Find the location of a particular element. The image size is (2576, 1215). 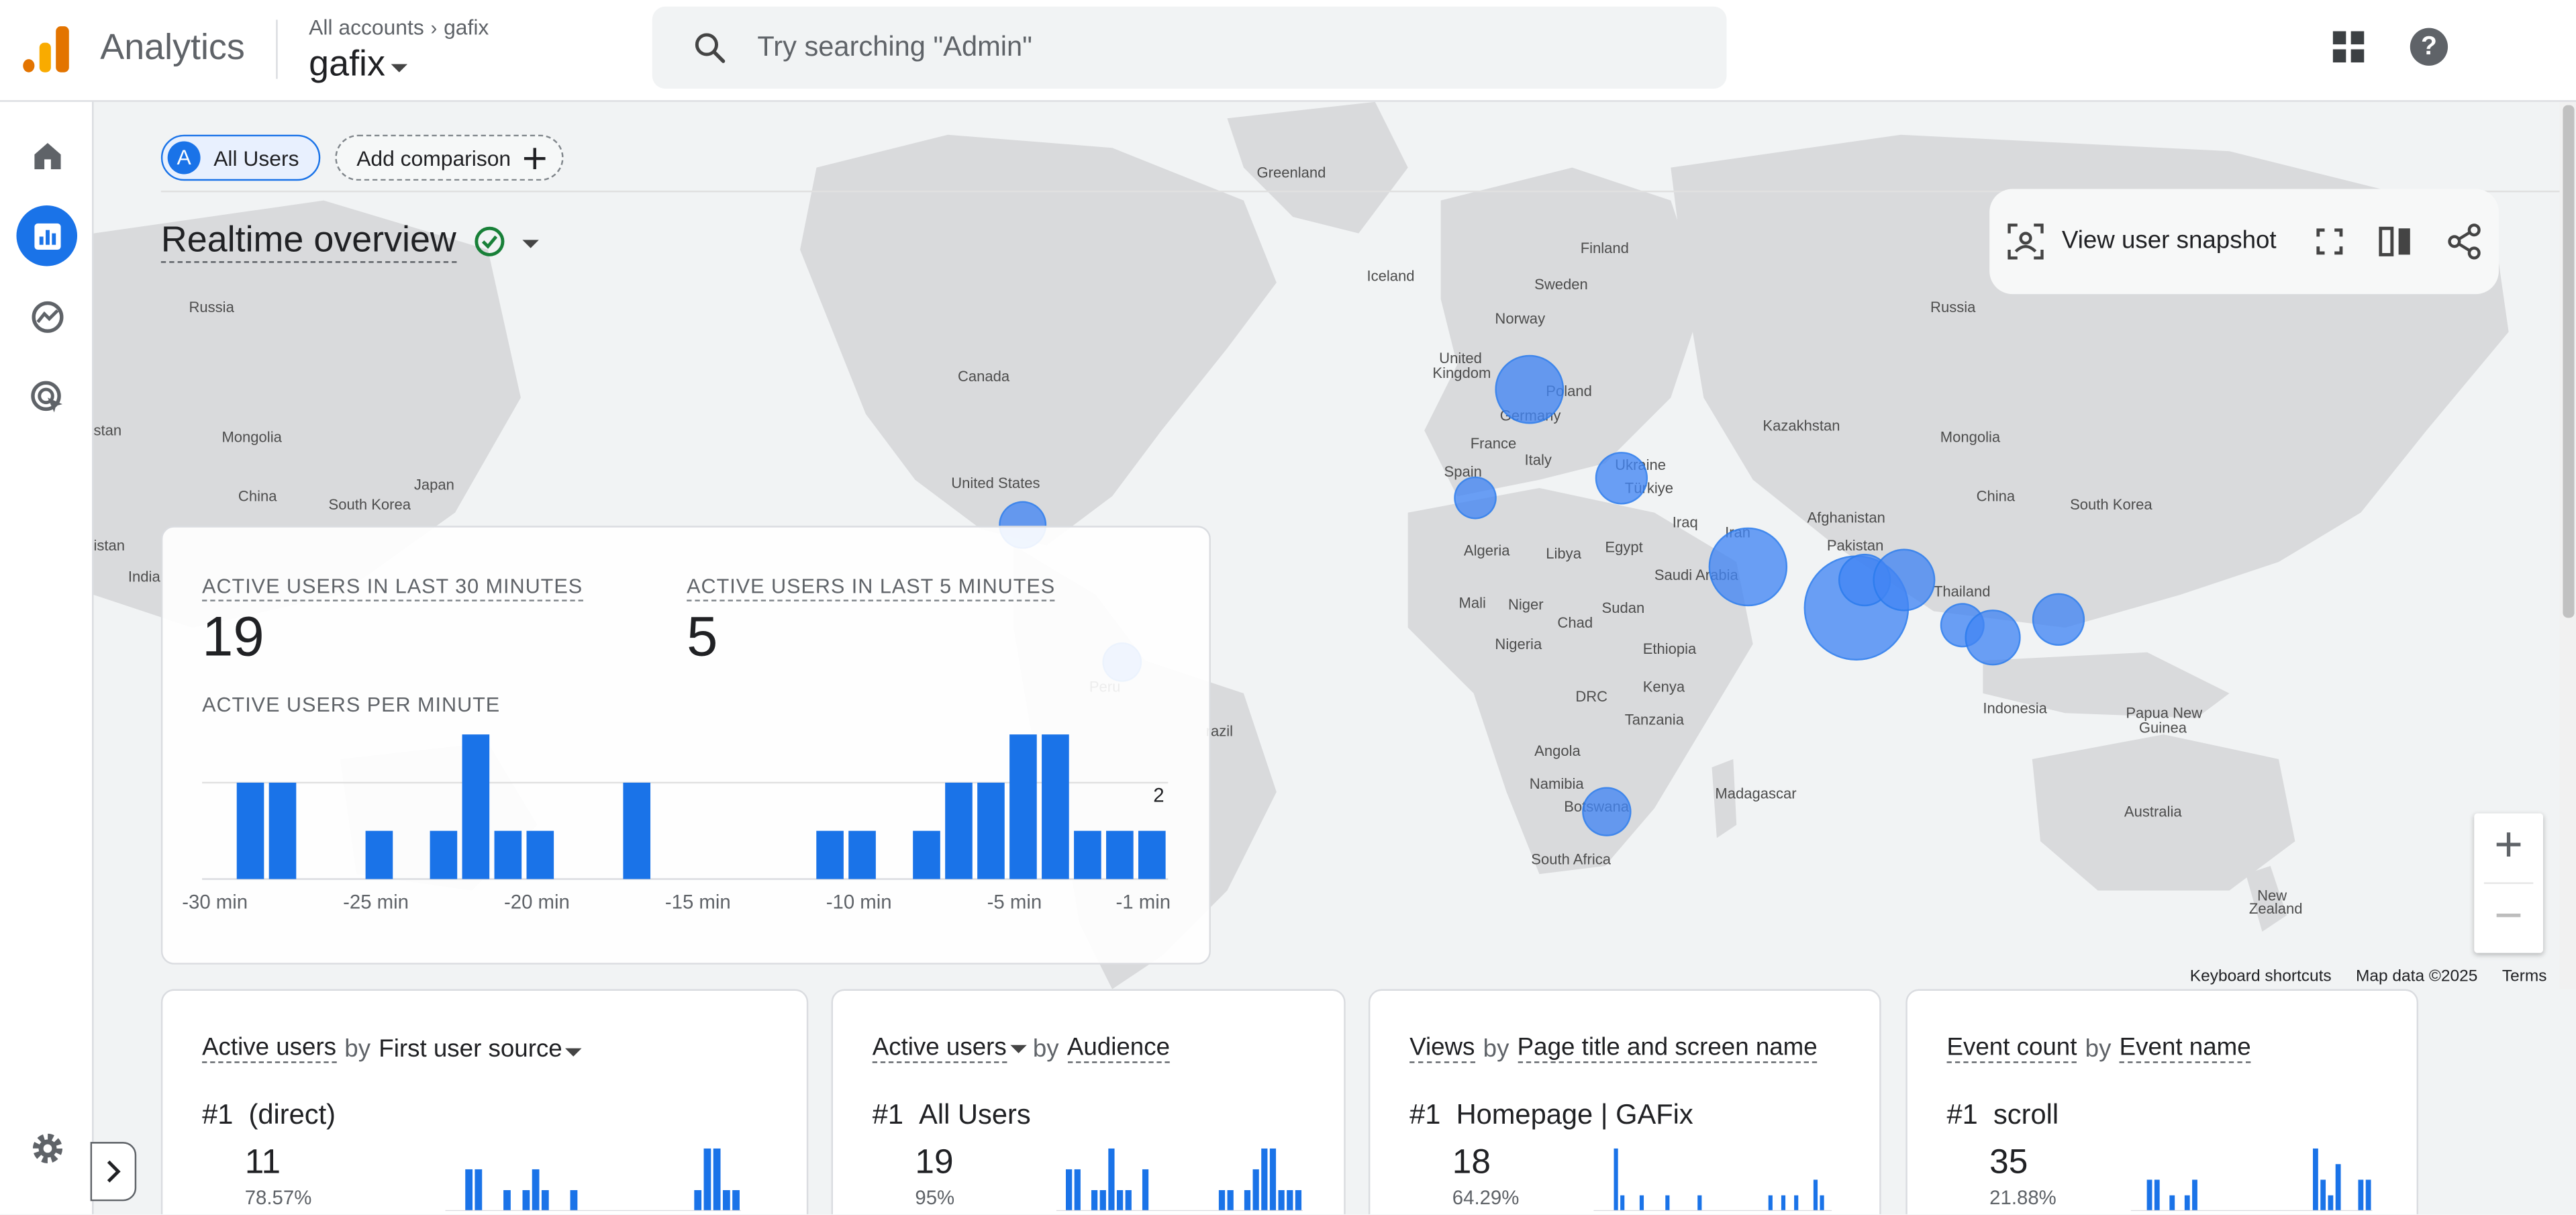

by-label: by is located at coordinates (1496, 1048).